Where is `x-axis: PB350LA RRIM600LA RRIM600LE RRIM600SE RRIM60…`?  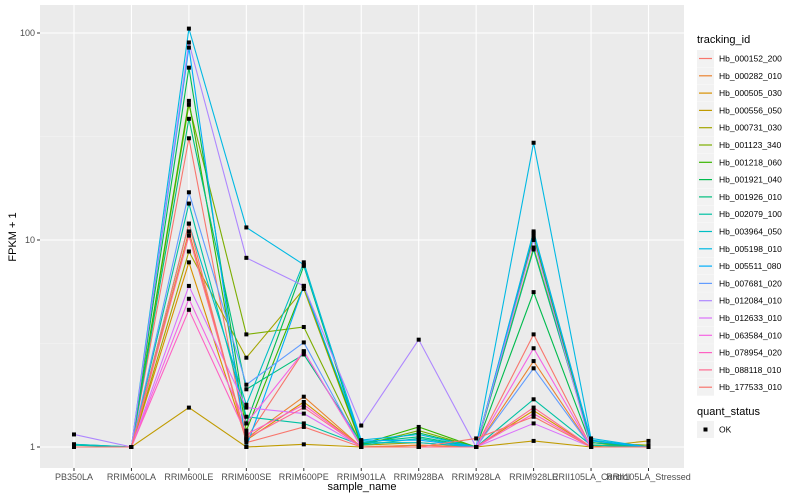 x-axis: PB350LA RRIM600LA RRIM600LE RRIM600SE RRIM60… is located at coordinates (373, 475).